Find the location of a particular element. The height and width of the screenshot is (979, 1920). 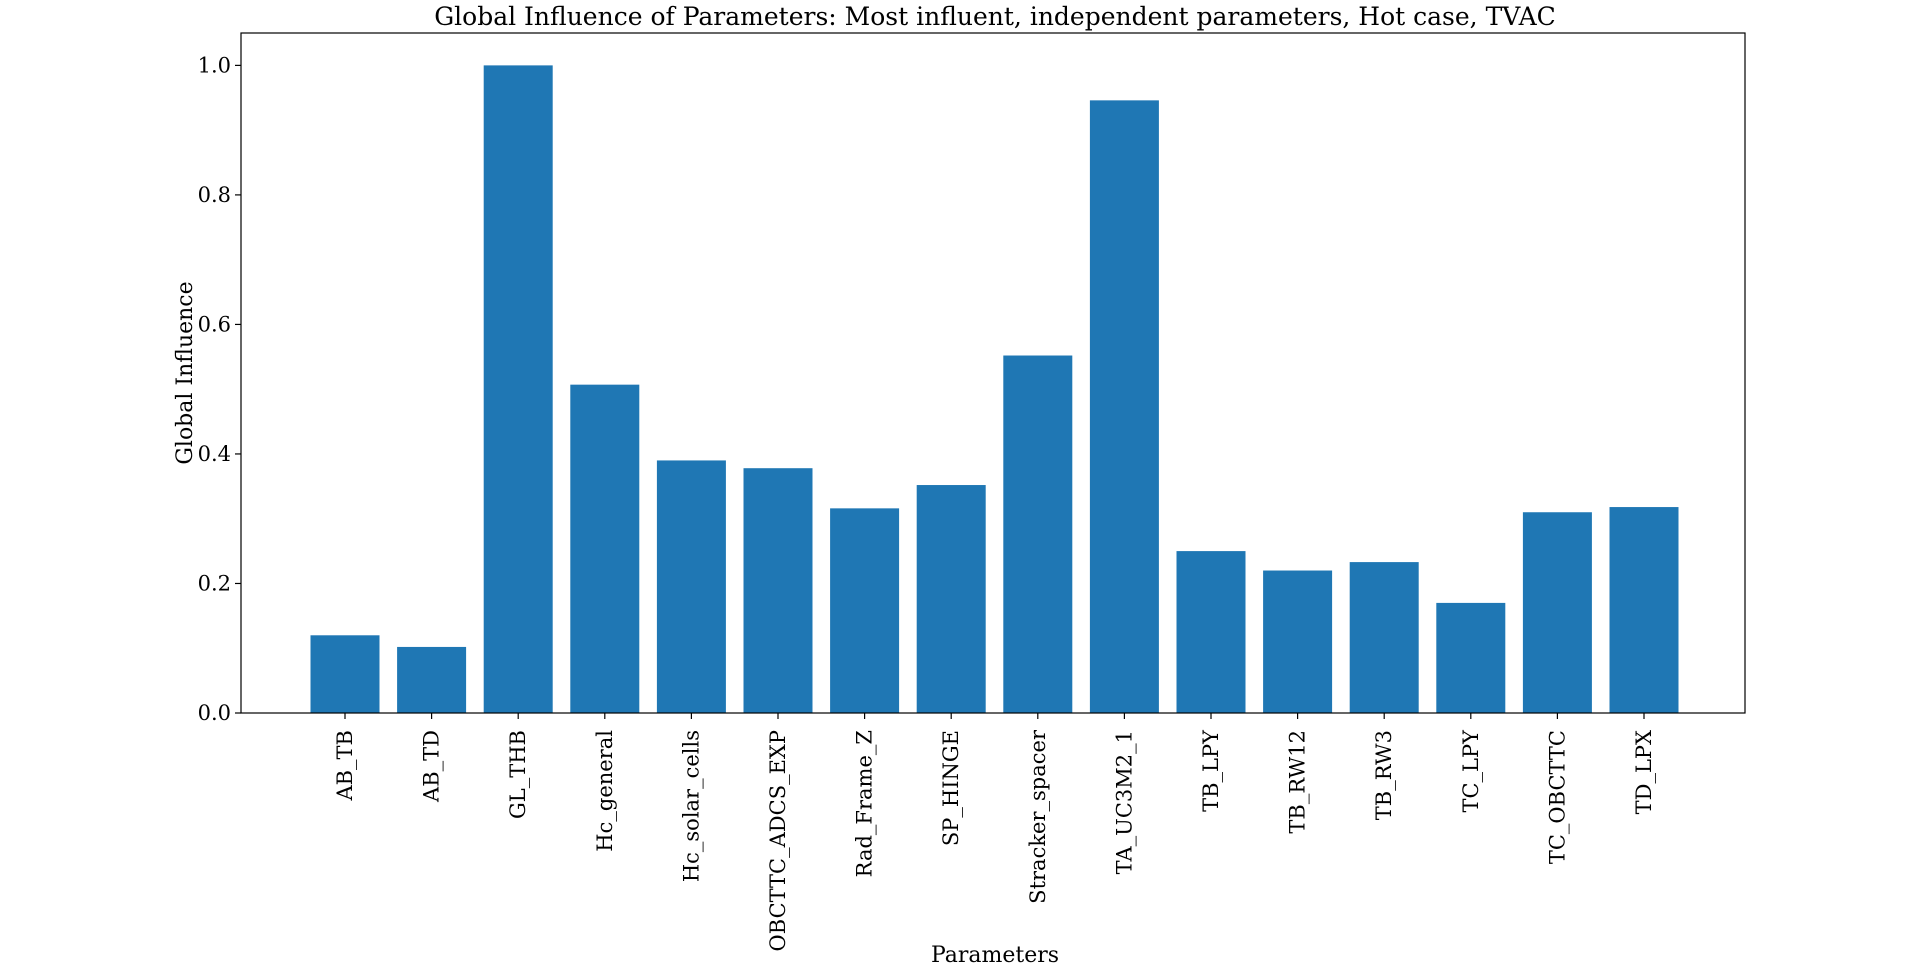

bar-ab-tb is located at coordinates (345, 674).